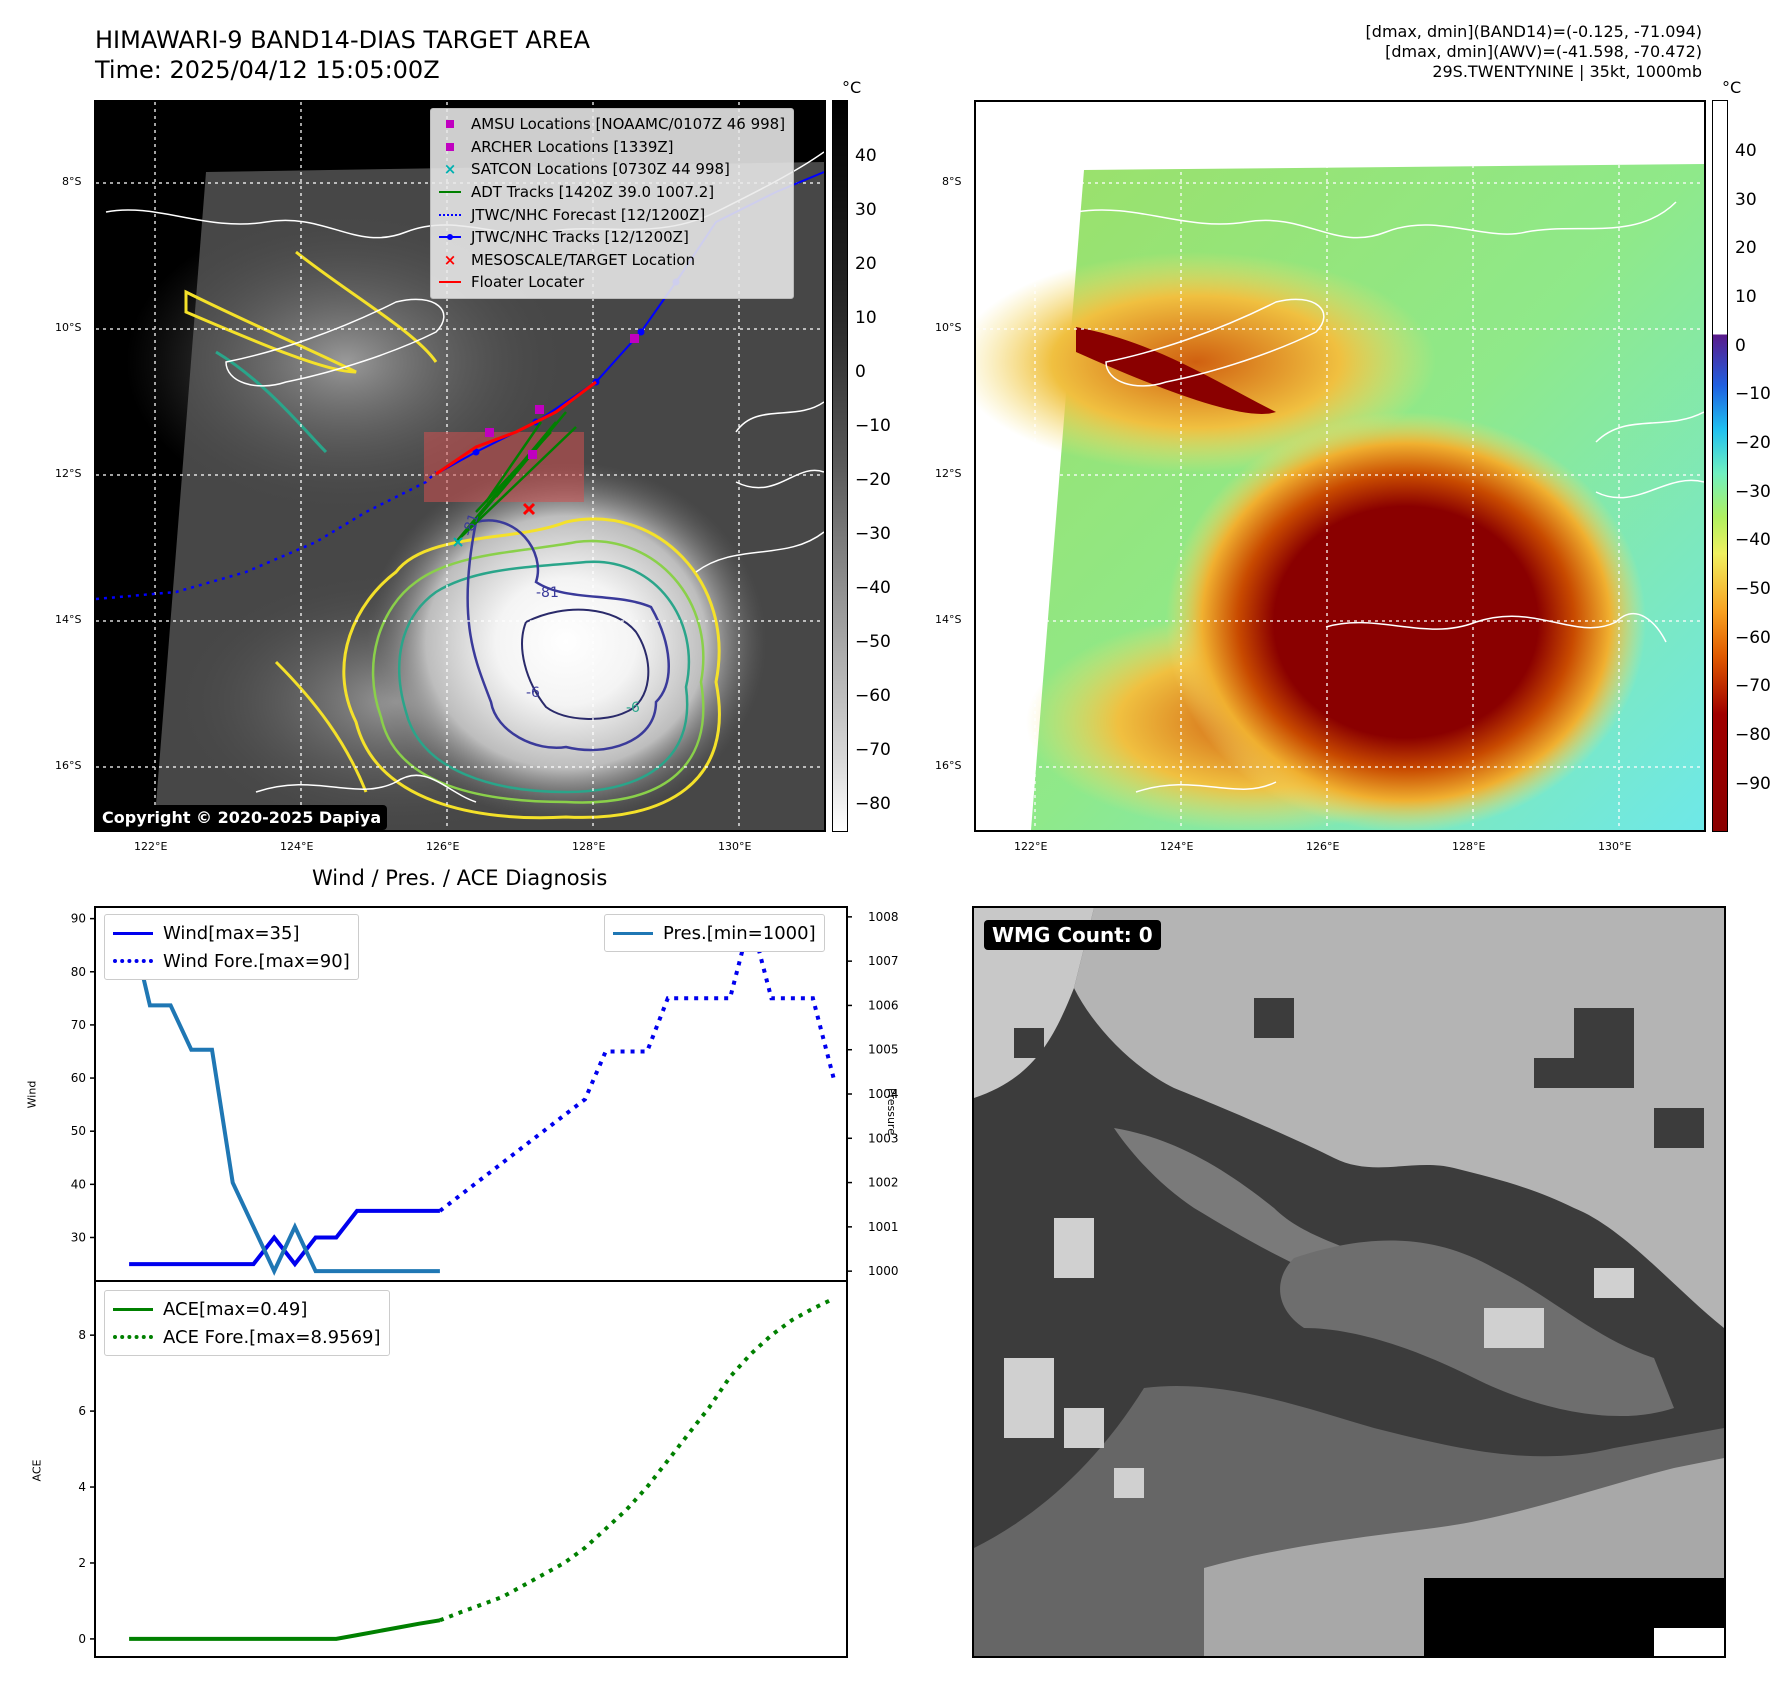  I want to click on legend-jtwc-tracks: JTWC/NHC Tracks [12/1200Z], so click(612, 237).